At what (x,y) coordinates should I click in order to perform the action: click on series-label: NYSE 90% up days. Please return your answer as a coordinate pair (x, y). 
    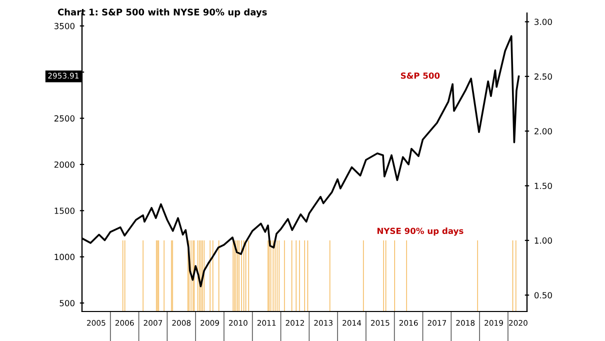
    Looking at the image, I should click on (420, 232).